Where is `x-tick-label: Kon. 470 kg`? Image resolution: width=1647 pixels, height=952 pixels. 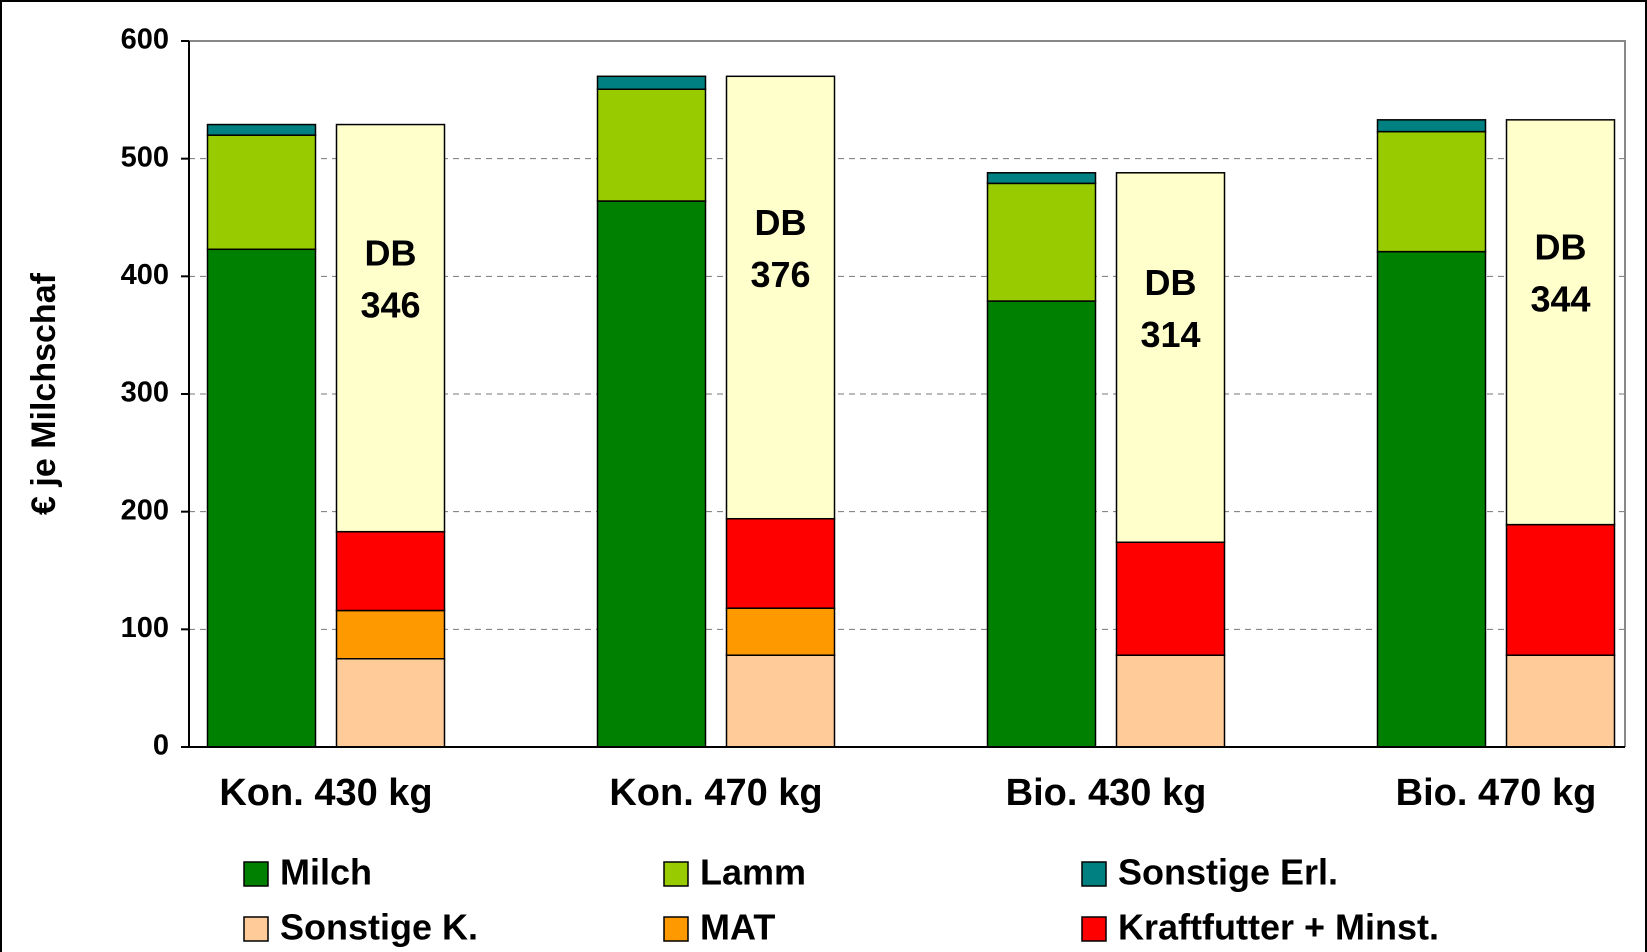 x-tick-label: Kon. 470 kg is located at coordinates (715, 793).